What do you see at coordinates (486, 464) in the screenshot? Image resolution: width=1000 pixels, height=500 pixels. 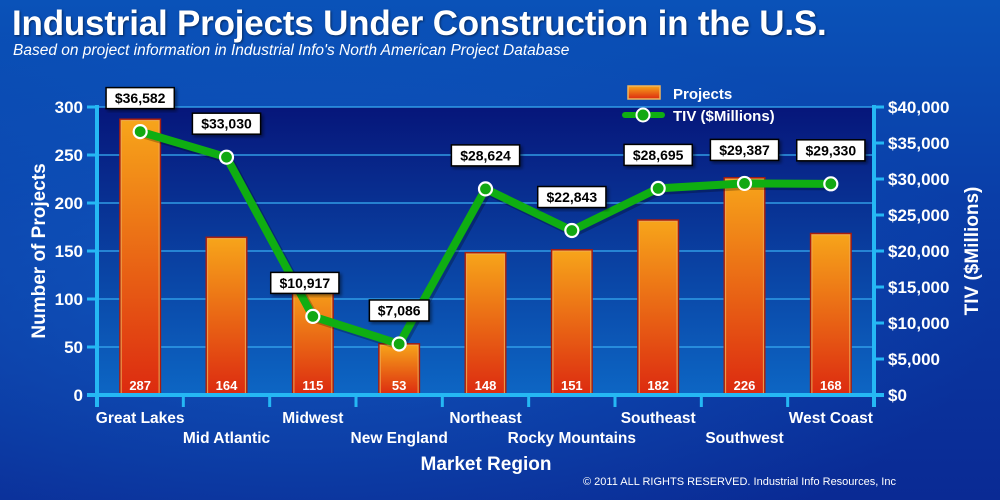 I see `x-axis-title: Market Region` at bounding box center [486, 464].